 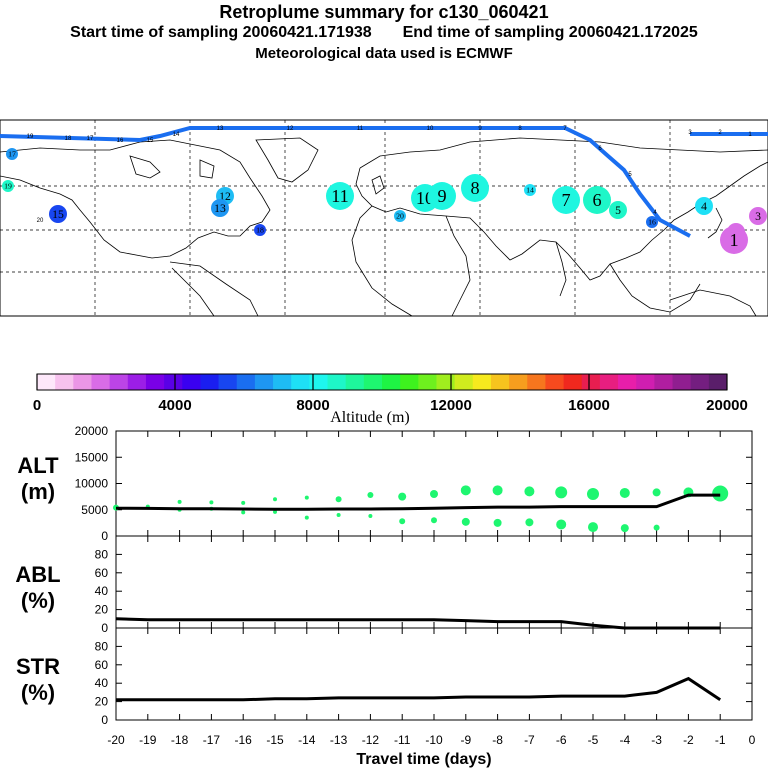 I want to click on x-tick-label: -3, so click(x=656, y=740).